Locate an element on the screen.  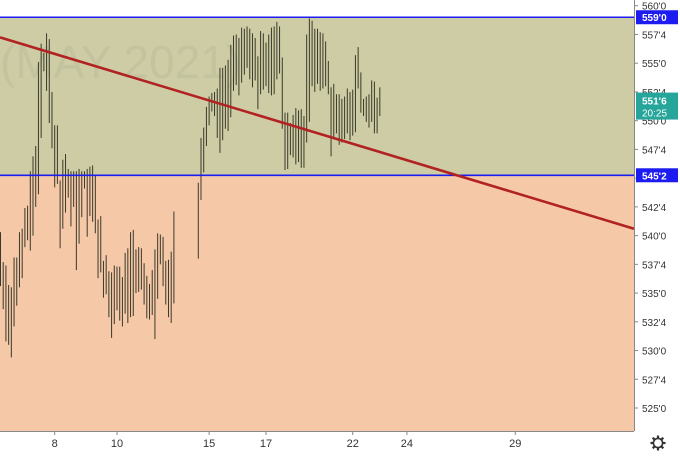
current-price-badge is located at coordinates (657, 106).